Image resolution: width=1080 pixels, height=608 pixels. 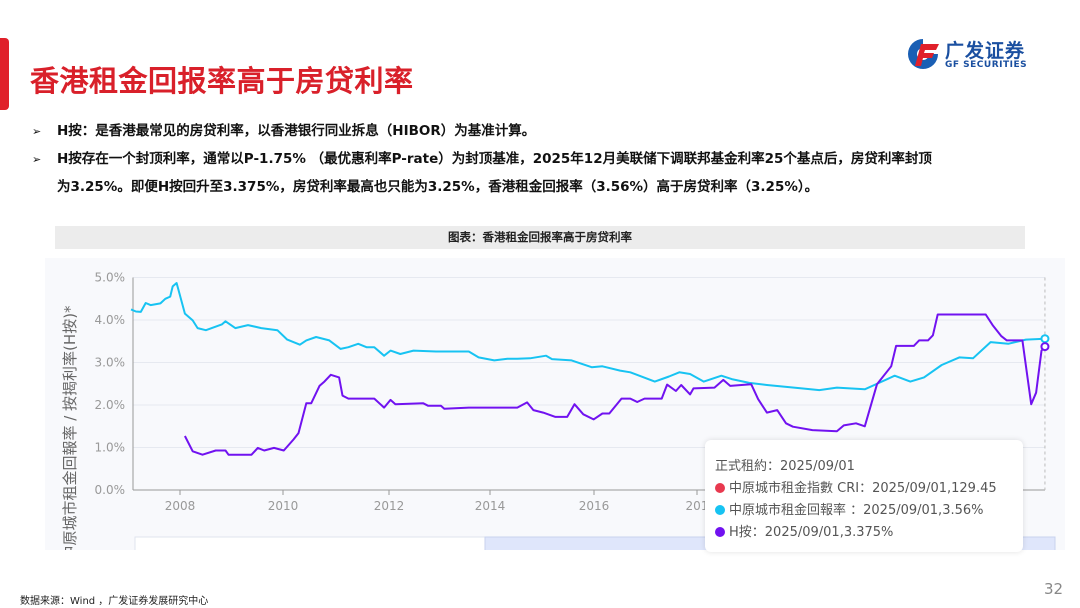 What do you see at coordinates (697, 506) in the screenshot?
I see `x-tick-label: 201` at bounding box center [697, 506].